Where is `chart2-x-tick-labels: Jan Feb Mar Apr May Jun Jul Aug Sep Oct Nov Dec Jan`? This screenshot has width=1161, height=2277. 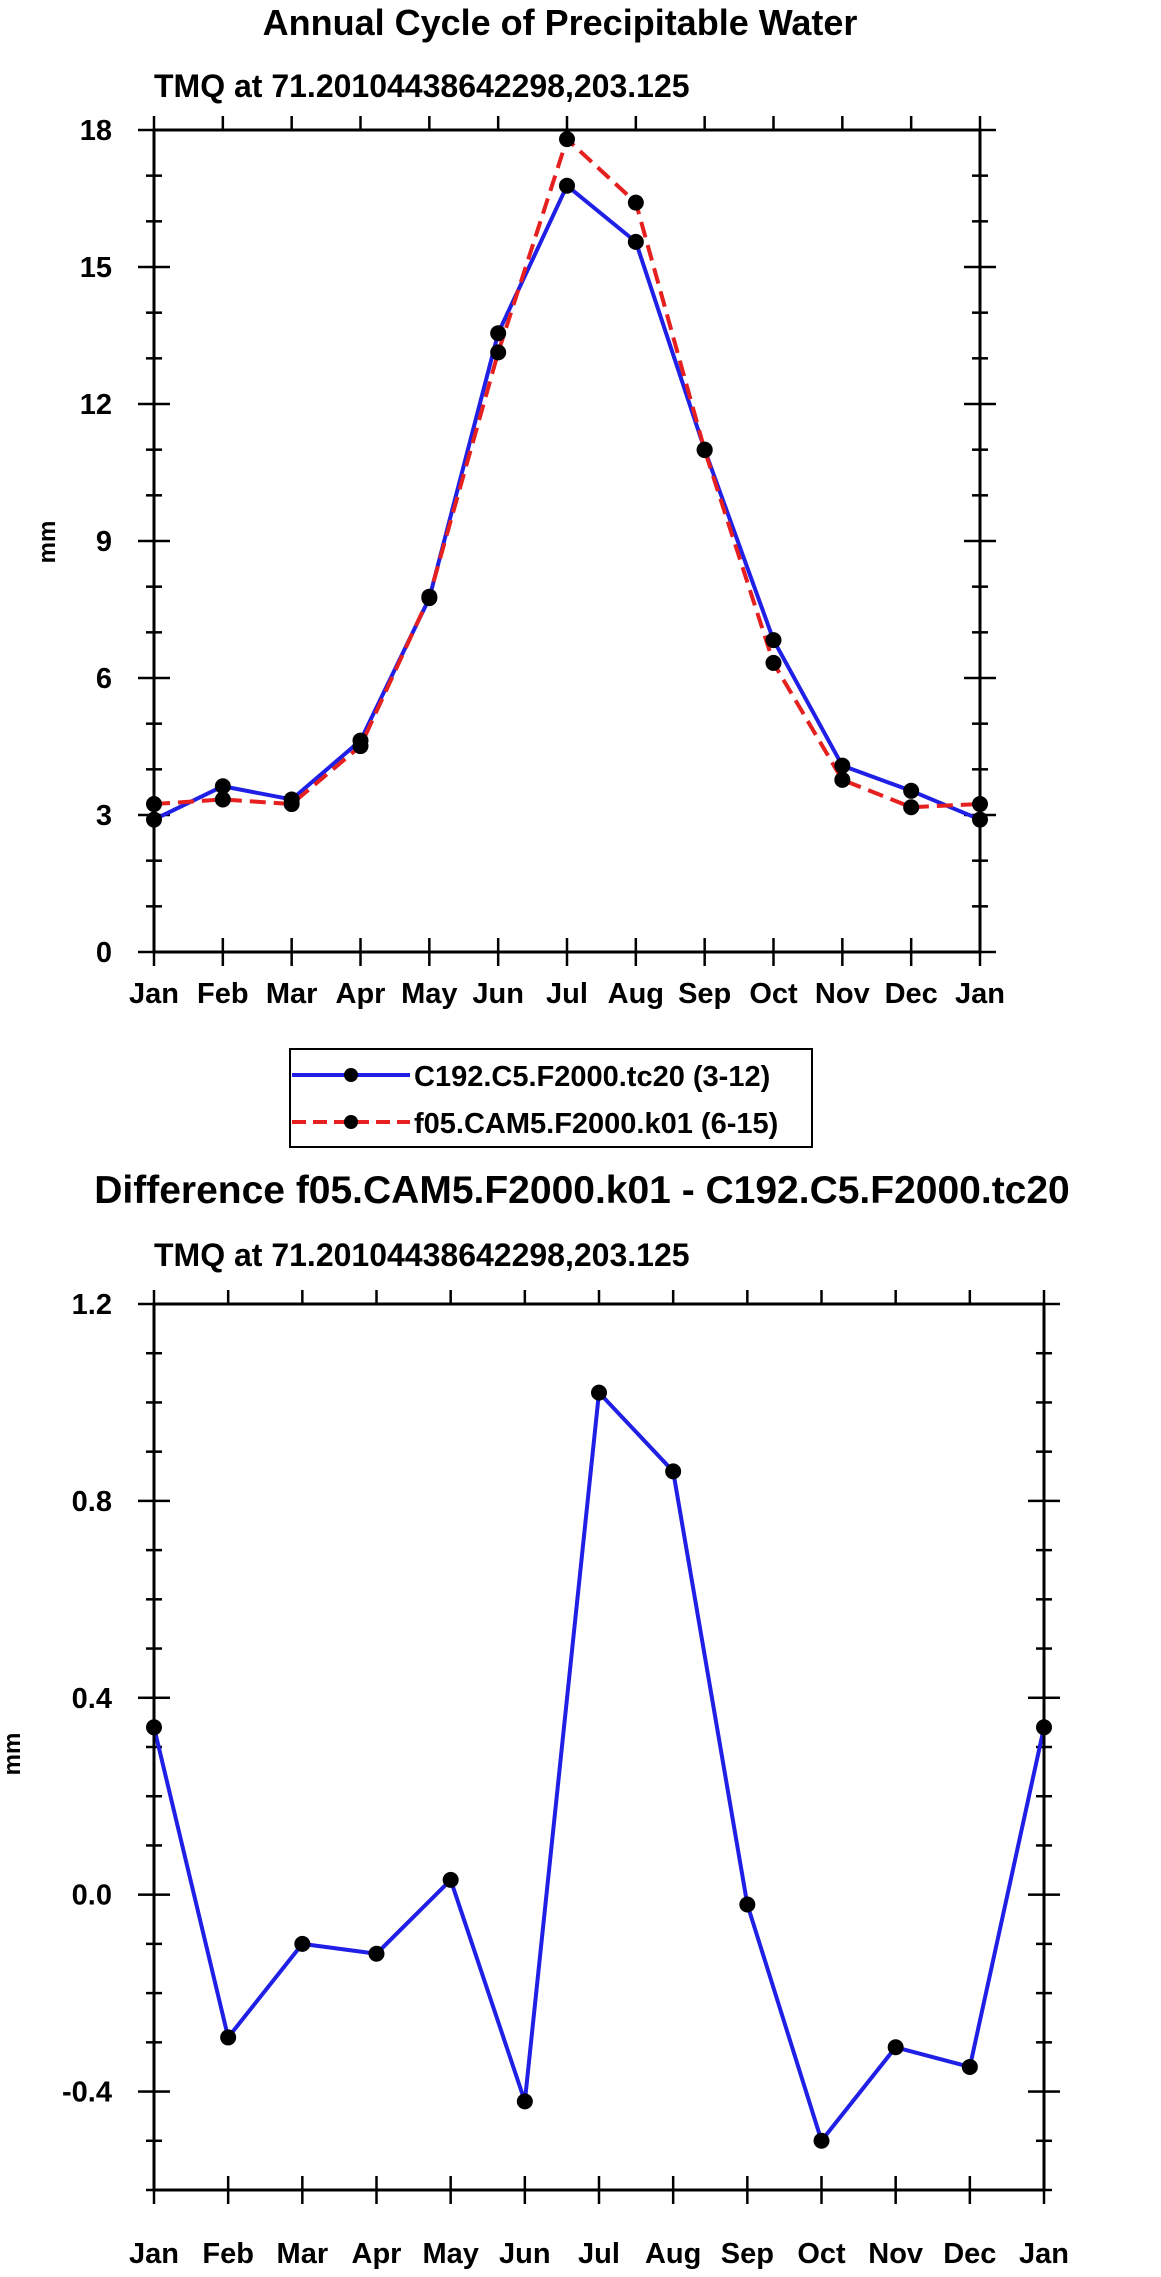 chart2-x-tick-labels: Jan Feb Mar Apr May Jun Jul Aug Sep Oct Nov Dec Jan is located at coordinates (599, 2254).